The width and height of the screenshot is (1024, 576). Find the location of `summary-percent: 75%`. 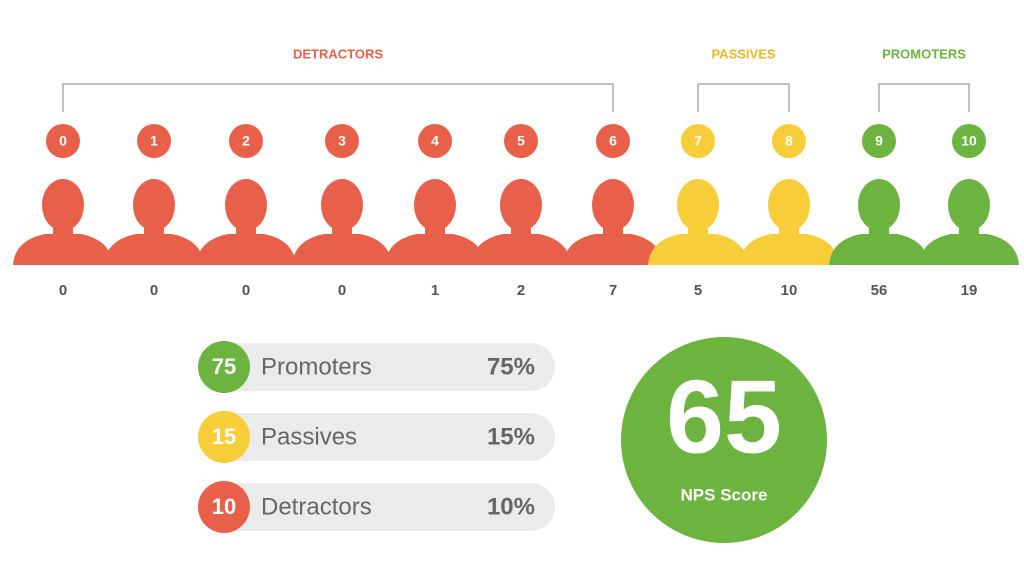

summary-percent: 75% is located at coordinates (511, 366).